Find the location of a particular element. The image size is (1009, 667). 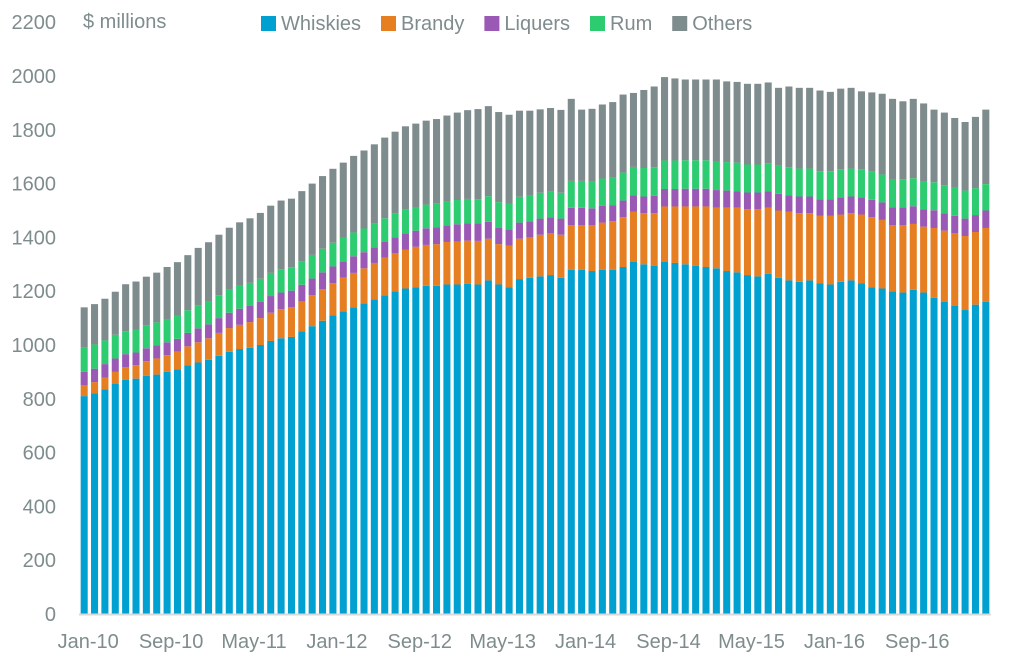

legend-label: Whiskies is located at coordinates (321, 24).